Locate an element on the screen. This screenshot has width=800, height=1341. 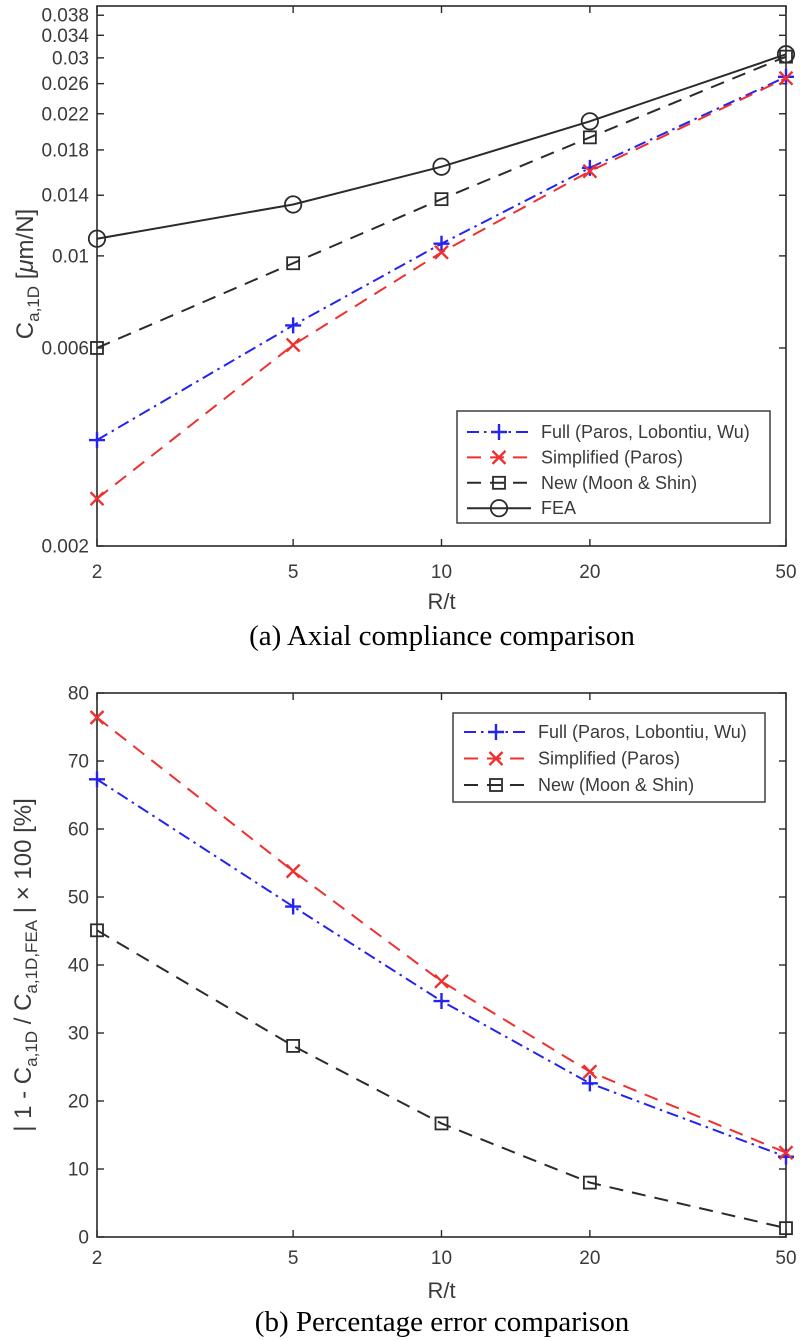
y-tick-label: 0.038 is located at coordinates (65, 16).